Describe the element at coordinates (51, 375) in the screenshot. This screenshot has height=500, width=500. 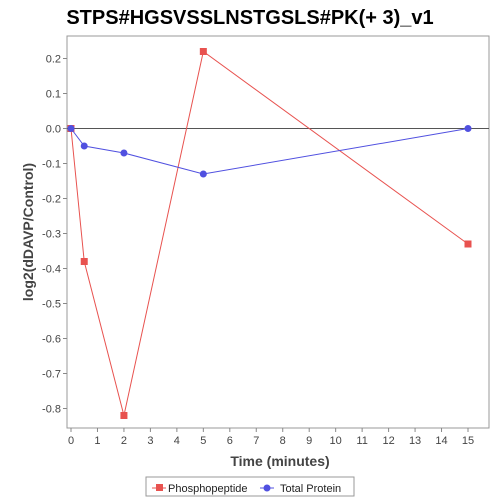
I see `y-tick-label: -0.7` at that location.